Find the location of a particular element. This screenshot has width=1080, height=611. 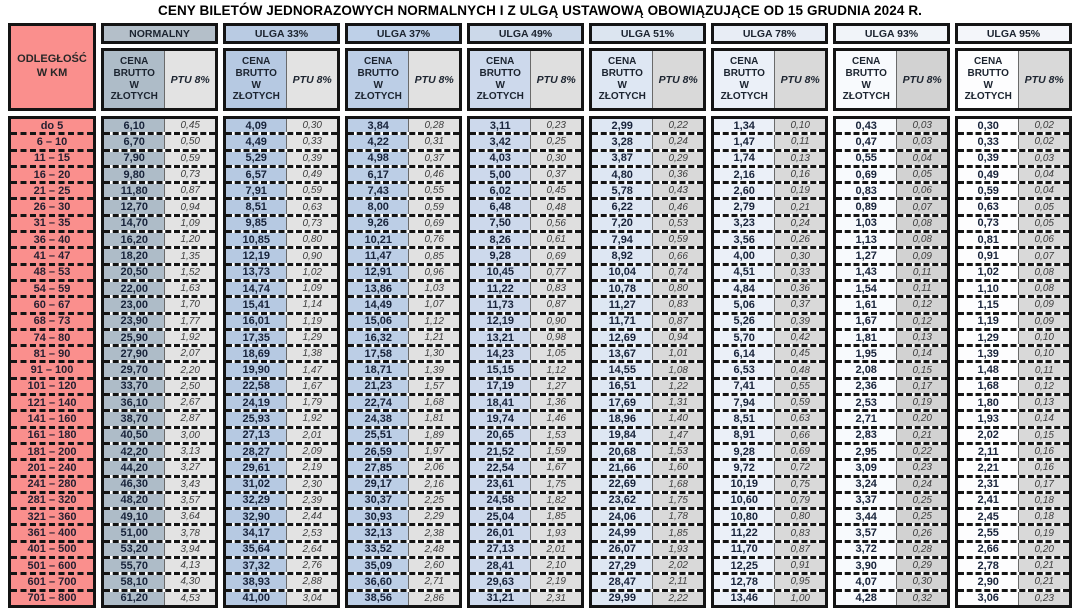

ptu-cell: 3,57 is located at coordinates (190, 500).